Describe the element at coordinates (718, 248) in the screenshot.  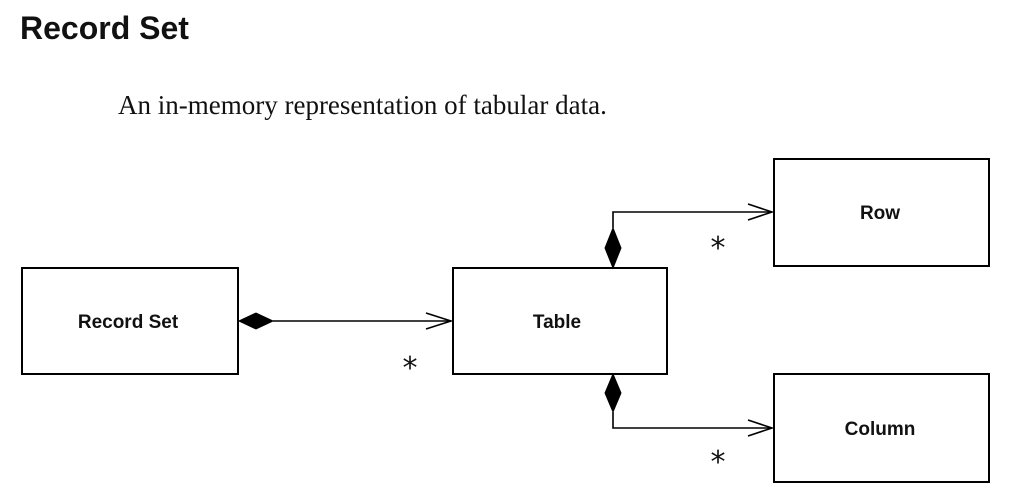
I see `multiplicity-row: *` at that location.